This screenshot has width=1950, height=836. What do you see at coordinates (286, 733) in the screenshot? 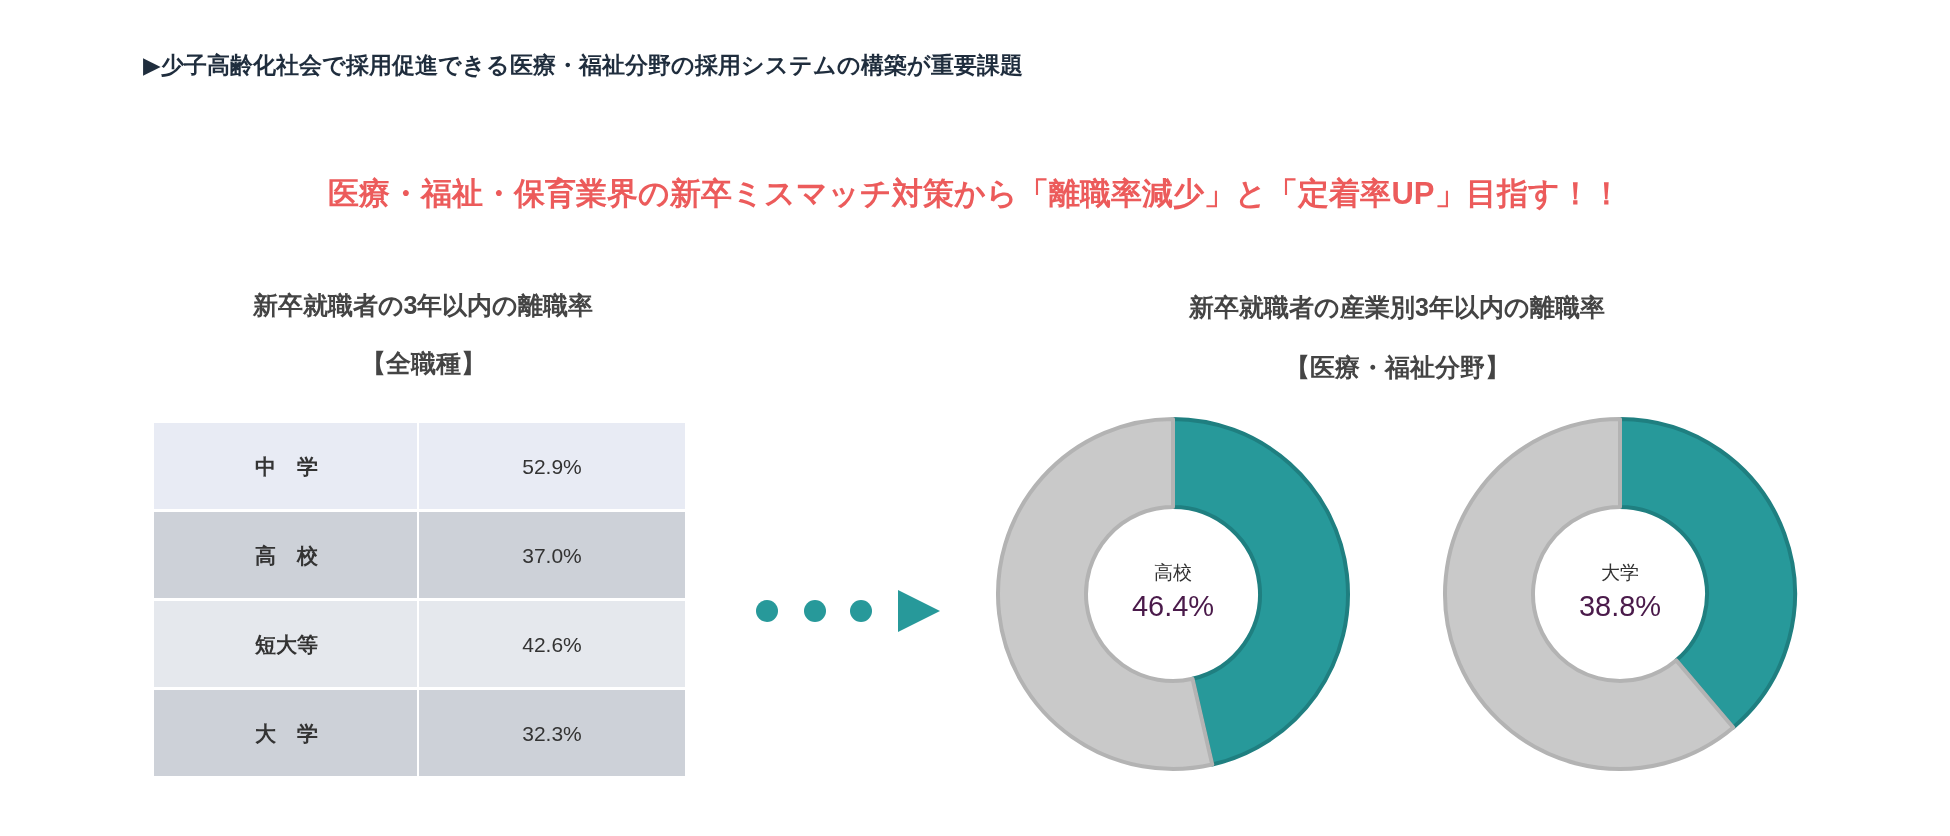
I see `category-label: 大 学` at bounding box center [286, 733].